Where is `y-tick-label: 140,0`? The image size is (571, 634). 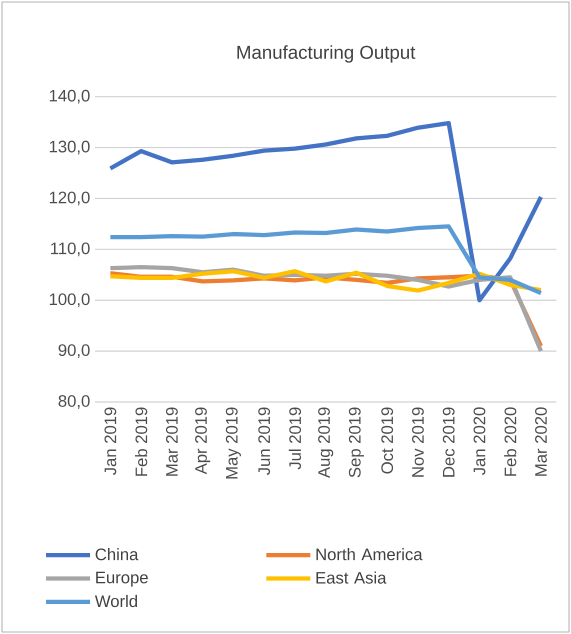 y-tick-label: 140,0 is located at coordinates (70, 97).